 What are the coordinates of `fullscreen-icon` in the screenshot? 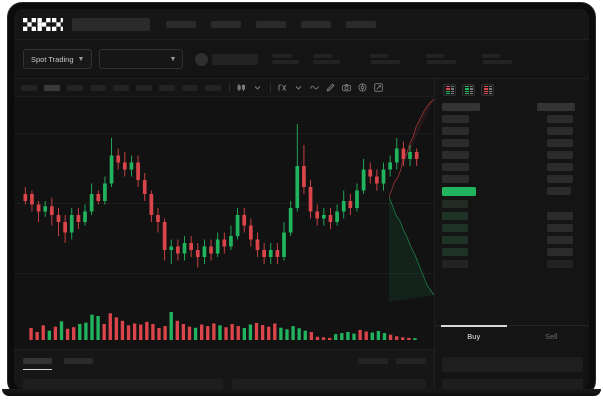 It's located at (378, 87).